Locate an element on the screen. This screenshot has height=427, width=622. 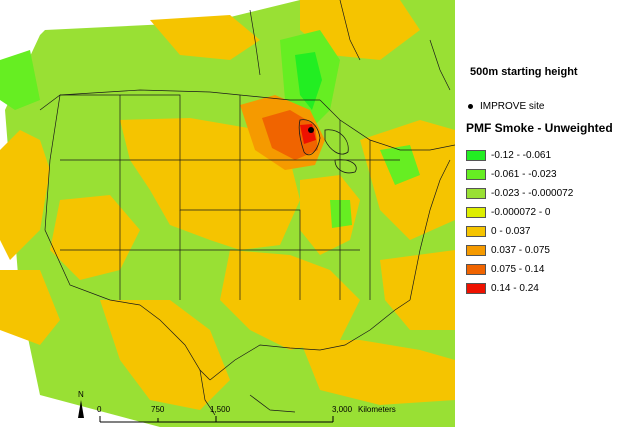
legend-class-label: 0 - 0.037 is located at coordinates (511, 231).